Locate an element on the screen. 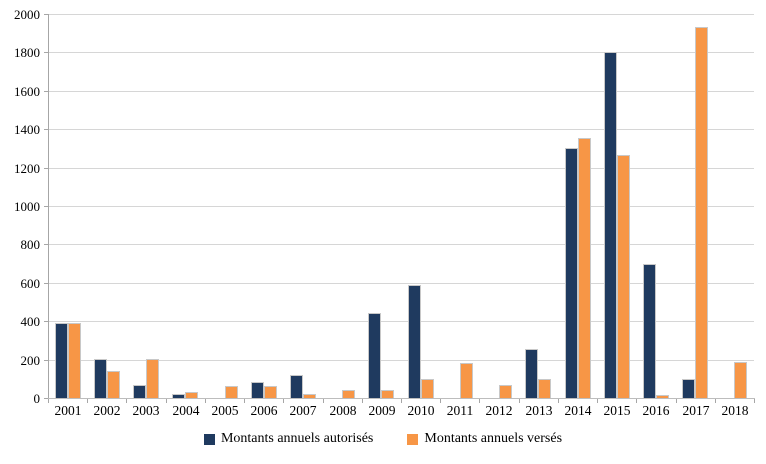 This screenshot has width=766, height=464. bar-2003-verses is located at coordinates (152, 378).